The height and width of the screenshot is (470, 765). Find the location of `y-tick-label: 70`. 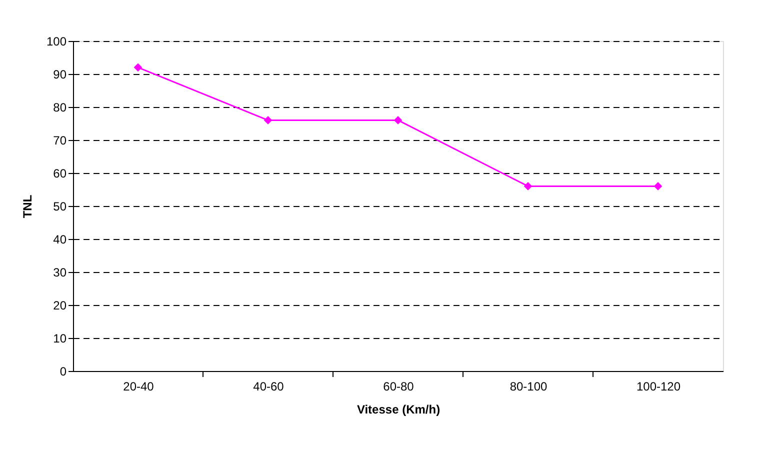

y-tick-label: 70 is located at coordinates (60, 141).